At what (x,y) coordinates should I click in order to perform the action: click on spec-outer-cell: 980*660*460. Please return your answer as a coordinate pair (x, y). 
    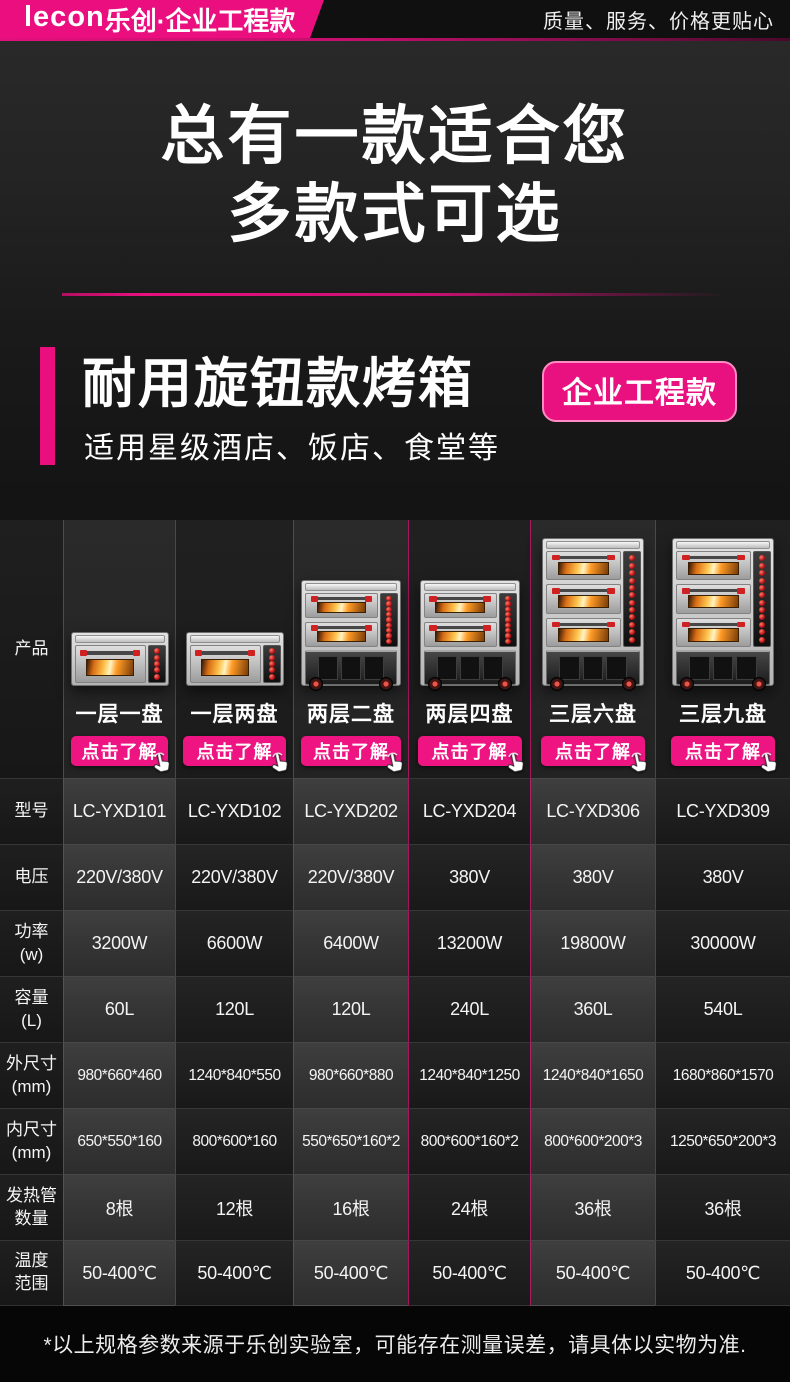
    Looking at the image, I should click on (119, 1075).